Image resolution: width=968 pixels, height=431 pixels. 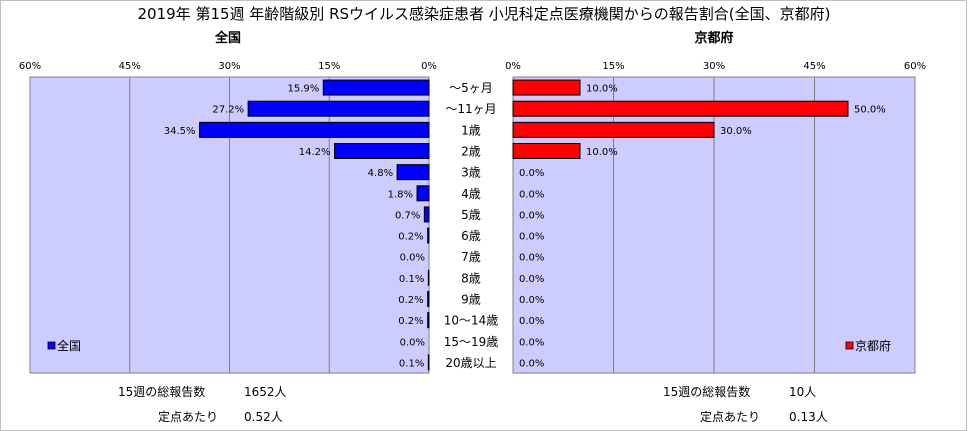 I want to click on data-label-national: 0.7%, so click(x=407, y=215).